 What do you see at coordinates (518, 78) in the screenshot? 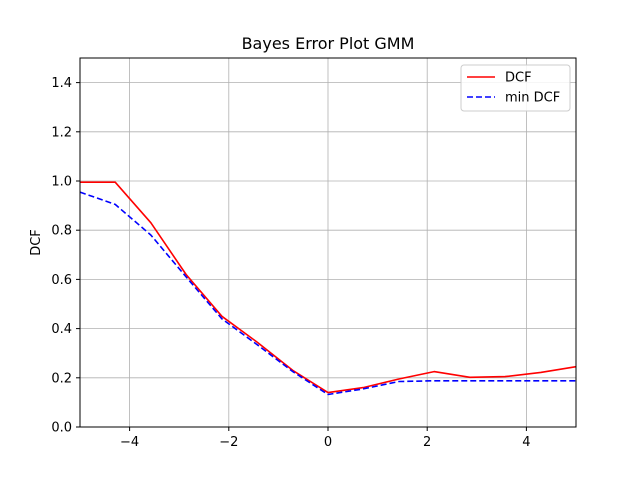
I see `legend-label: DCF` at bounding box center [518, 78].